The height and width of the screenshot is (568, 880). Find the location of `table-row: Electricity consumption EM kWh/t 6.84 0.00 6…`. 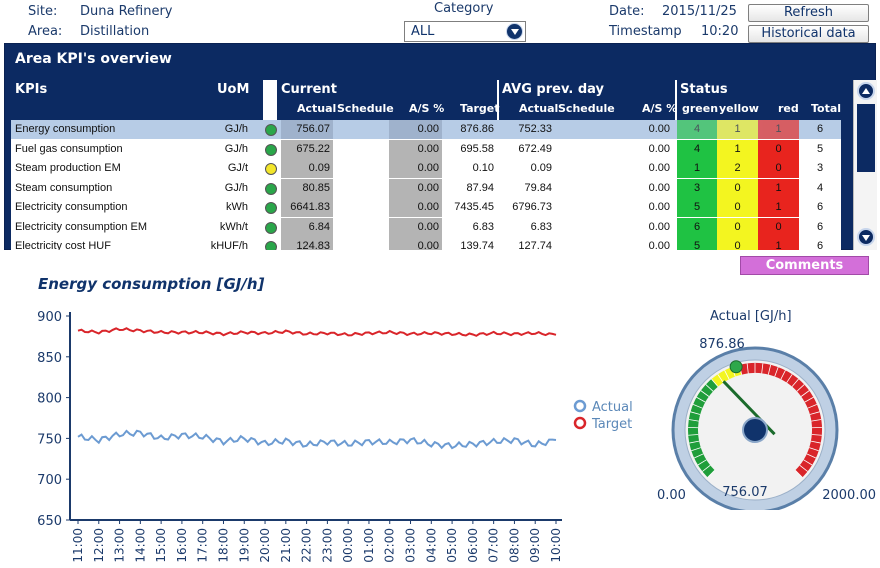

table-row: Electricity consumption EM kWh/t 6.84 0.00 6… is located at coordinates (426, 227).